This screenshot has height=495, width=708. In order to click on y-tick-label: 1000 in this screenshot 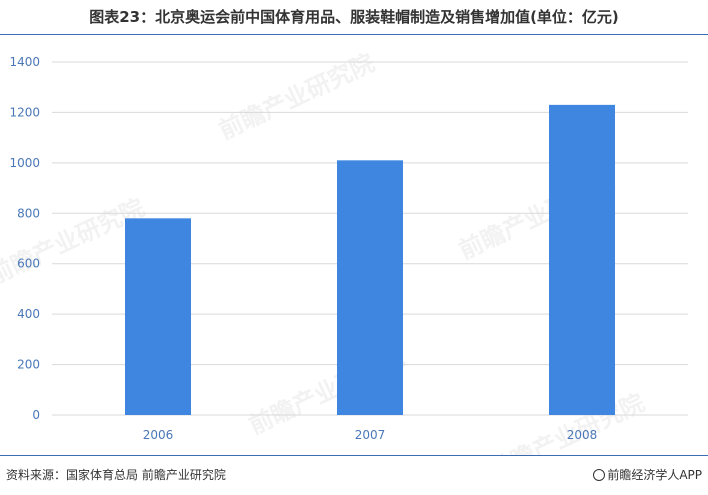, I will do `click(24, 163)`.